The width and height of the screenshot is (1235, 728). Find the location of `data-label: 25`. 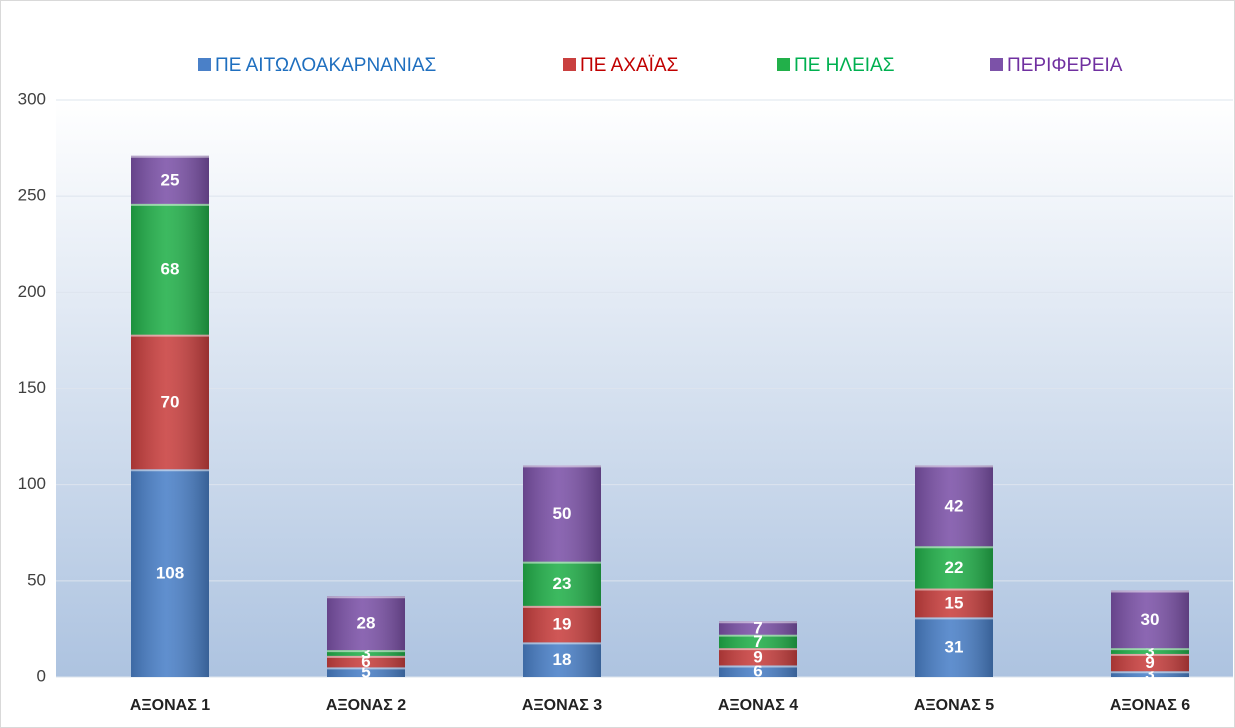

data-label: 25 is located at coordinates (170, 179).